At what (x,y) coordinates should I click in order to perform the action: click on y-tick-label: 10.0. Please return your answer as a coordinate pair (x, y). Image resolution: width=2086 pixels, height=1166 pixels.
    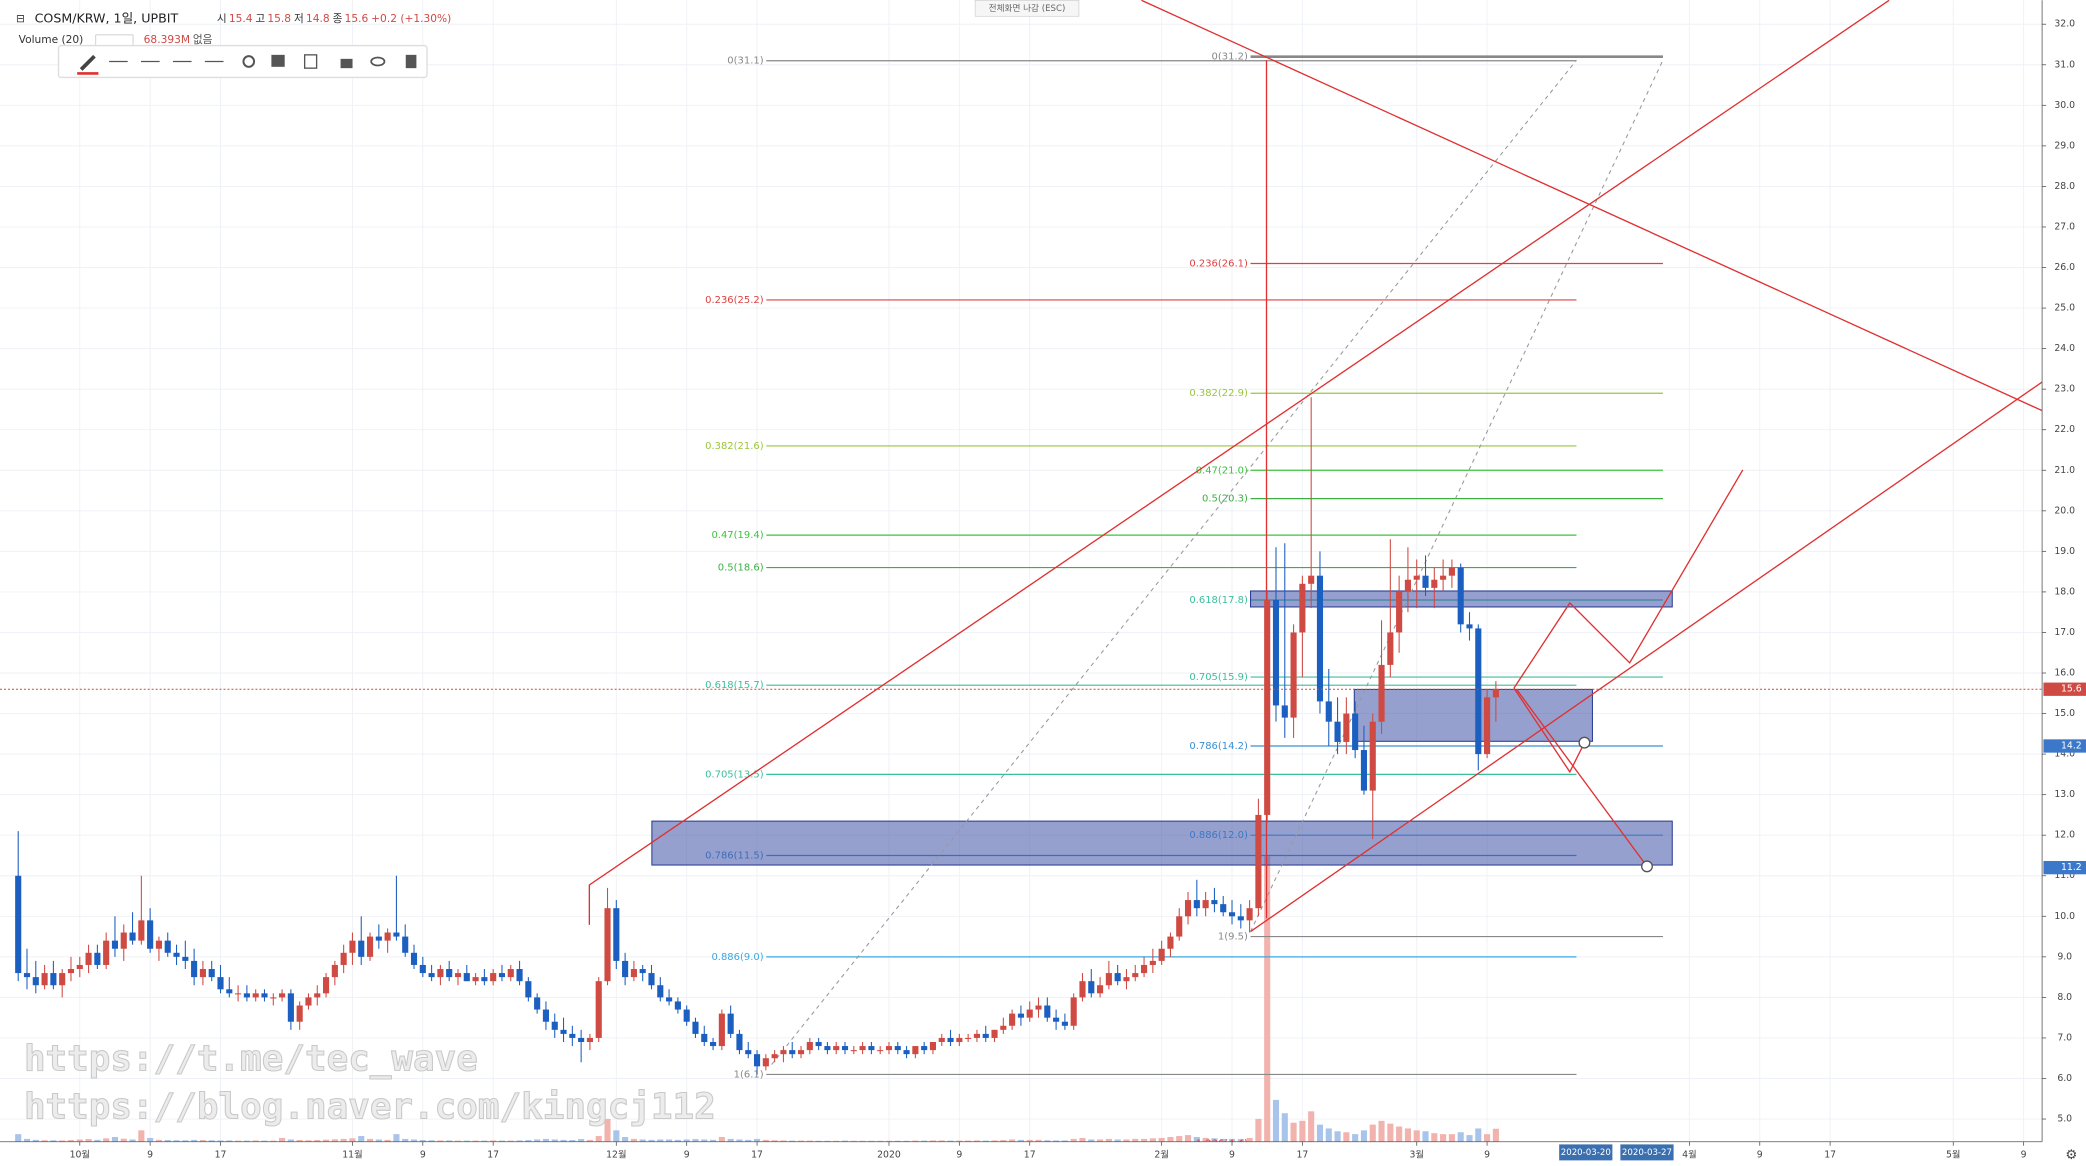
    Looking at the image, I should click on (2064, 916).